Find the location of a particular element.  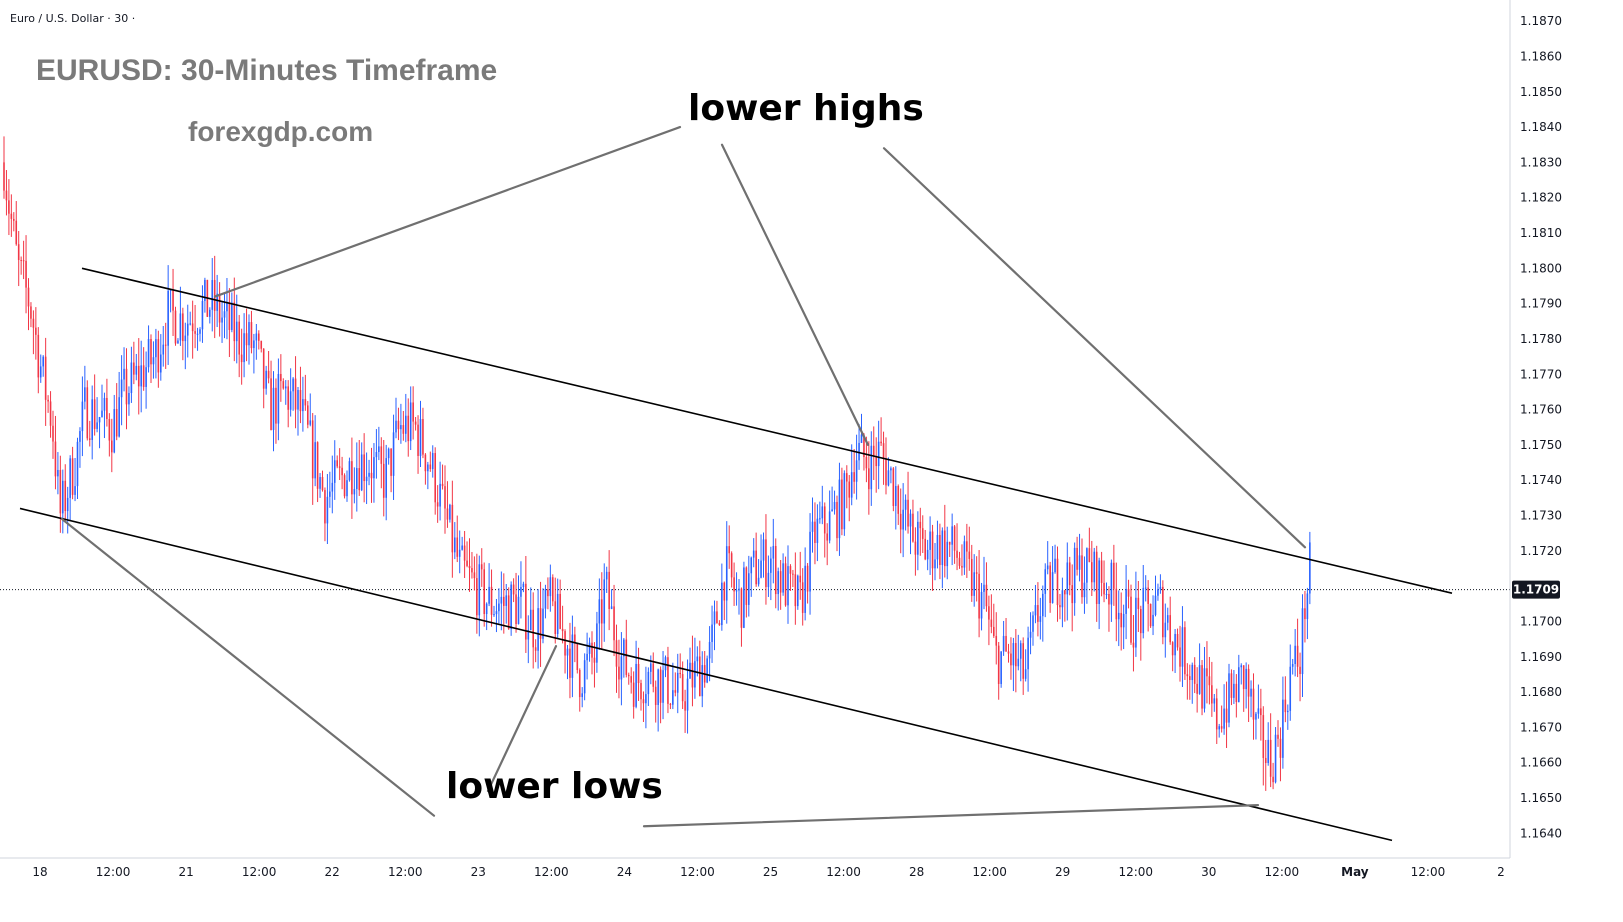

price-tick-label: 1.1680 is located at coordinates (1541, 692).